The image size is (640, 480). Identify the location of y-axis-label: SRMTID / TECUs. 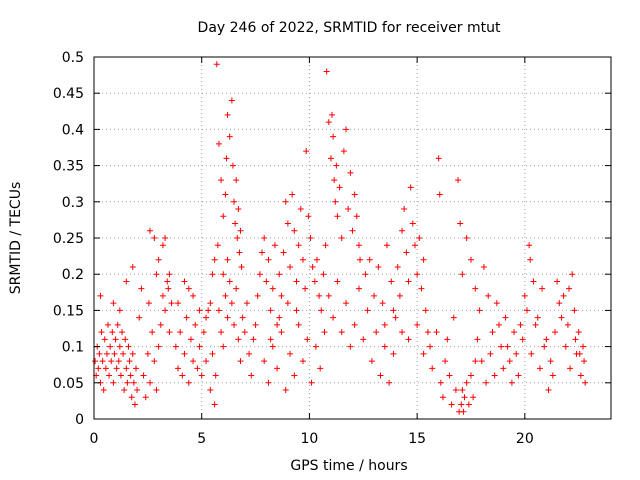
(16, 238).